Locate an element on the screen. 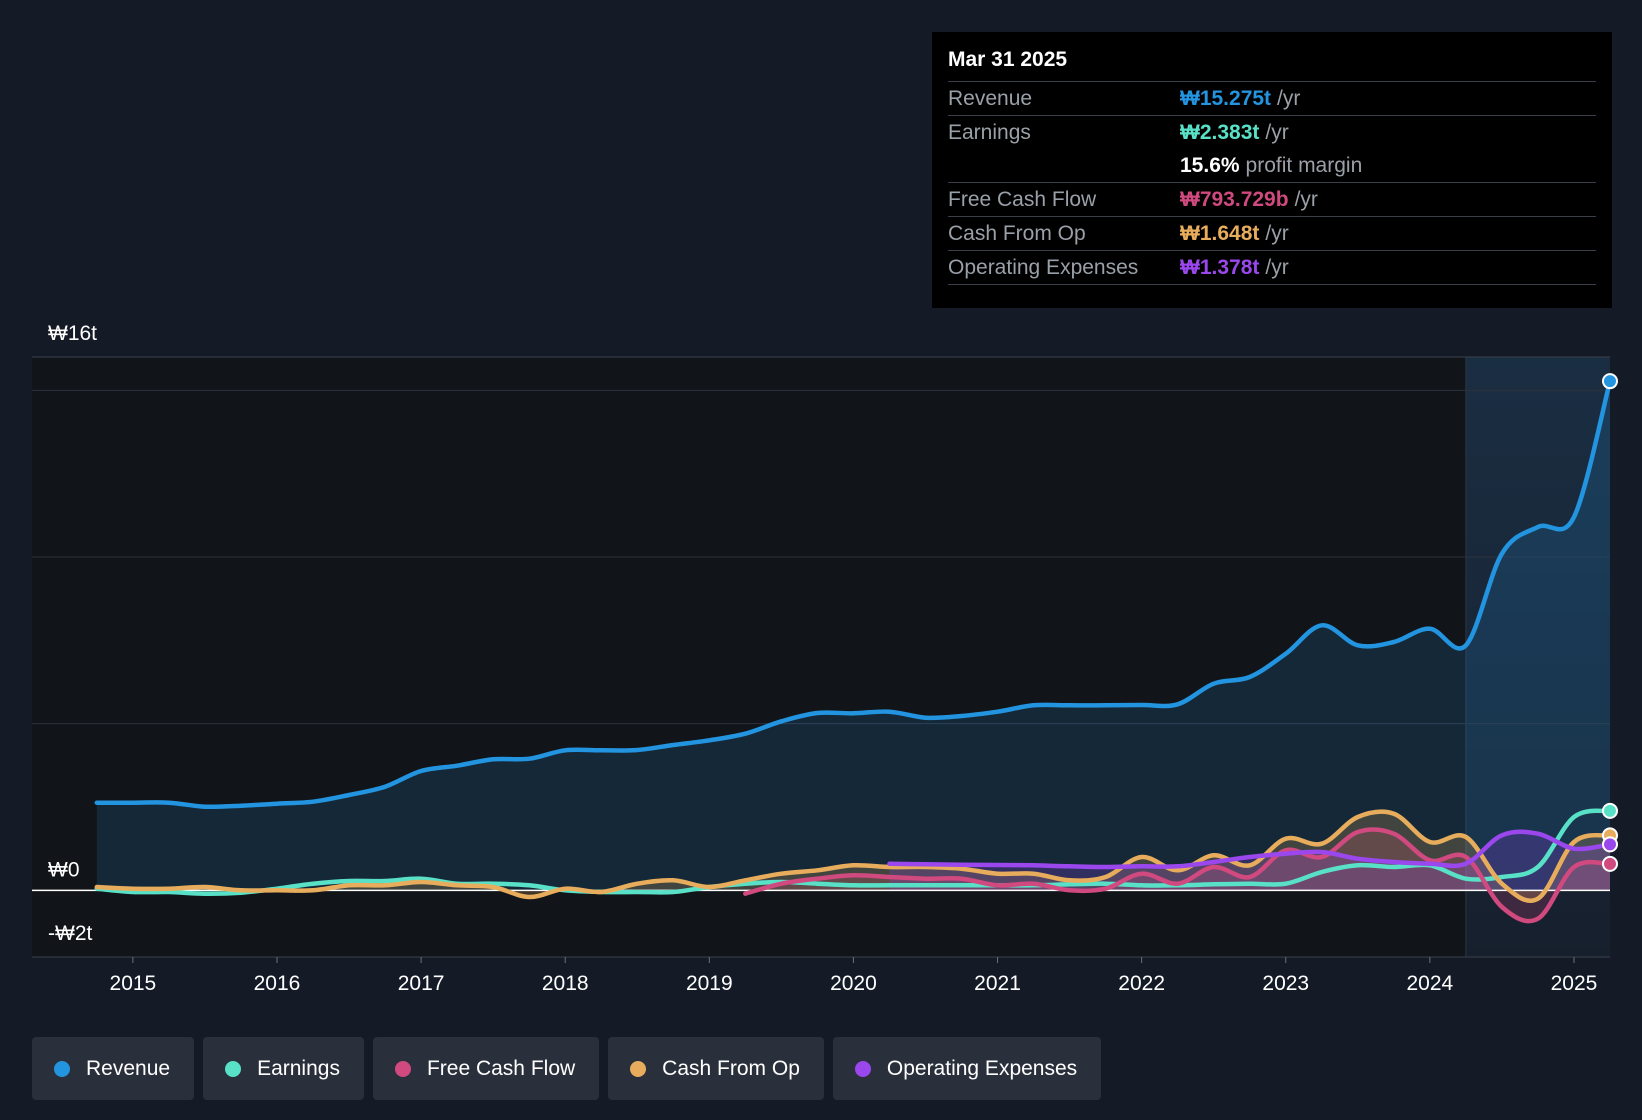 This screenshot has height=1120, width=1642. tooltip-label: Free Cash Flow is located at coordinates (1022, 199).